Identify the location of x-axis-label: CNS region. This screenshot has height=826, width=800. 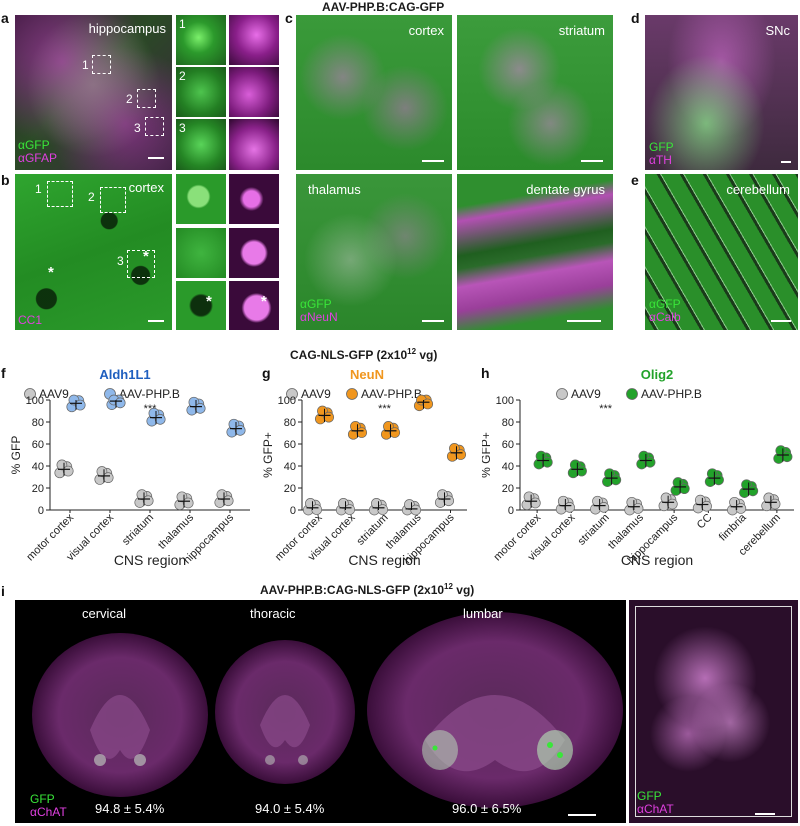
(657, 560).